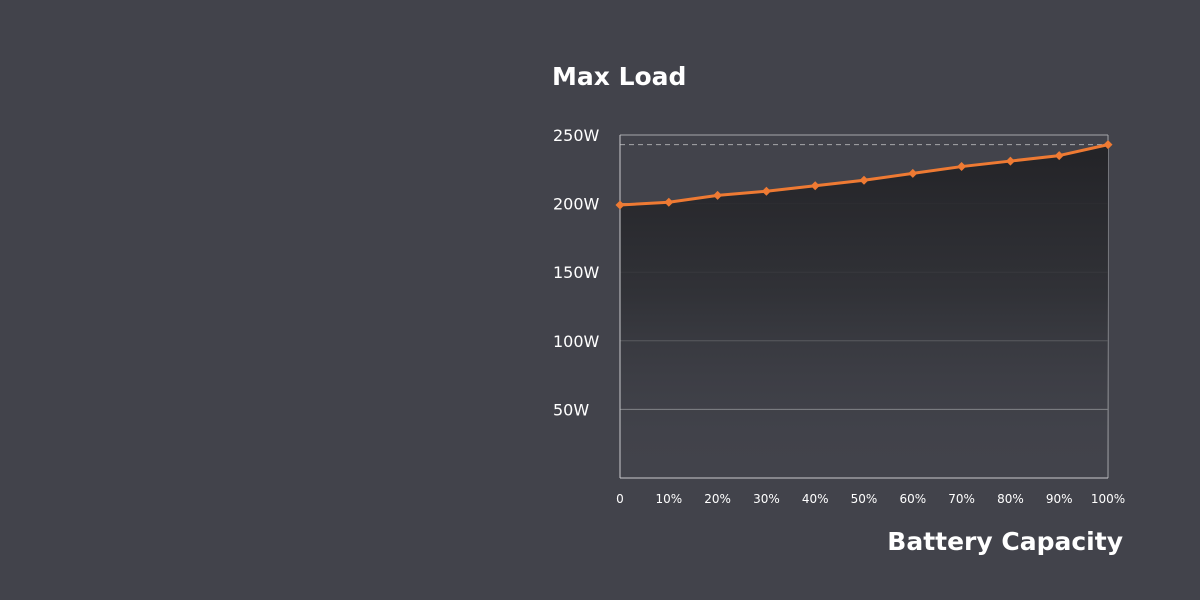 The image size is (1200, 600). I want to click on y-tick-label: 150W, so click(576, 272).